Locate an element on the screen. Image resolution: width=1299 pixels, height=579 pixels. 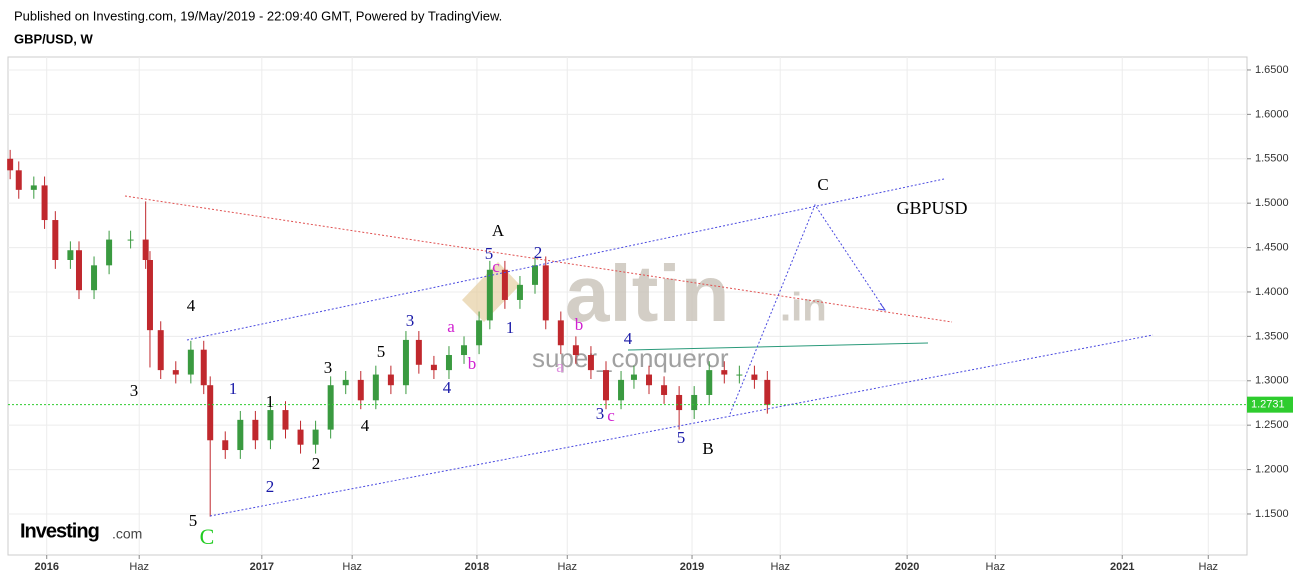
y-tick-label: 1.5000 is located at coordinates (1272, 203).